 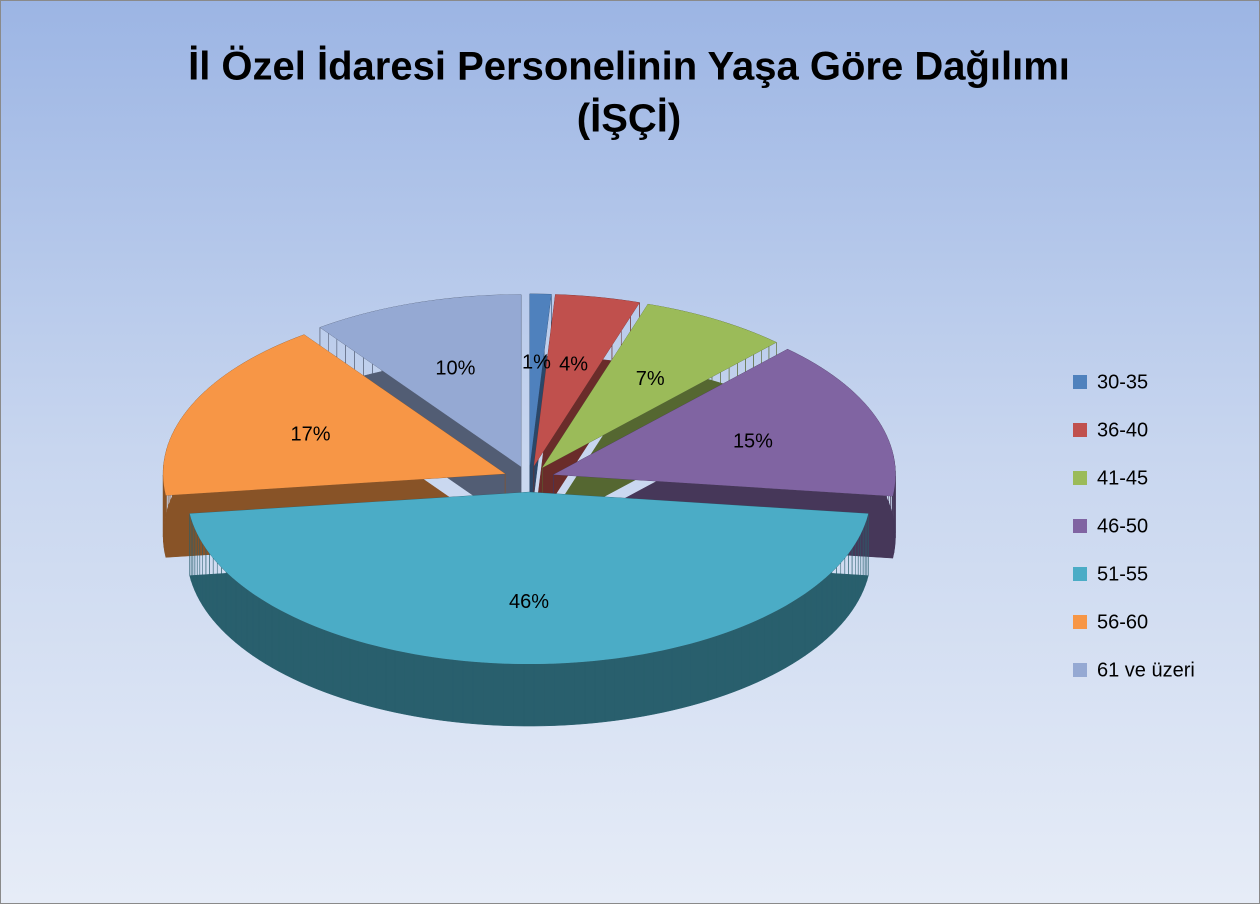 I want to click on legend-label: 56-60, so click(x=1122, y=622).